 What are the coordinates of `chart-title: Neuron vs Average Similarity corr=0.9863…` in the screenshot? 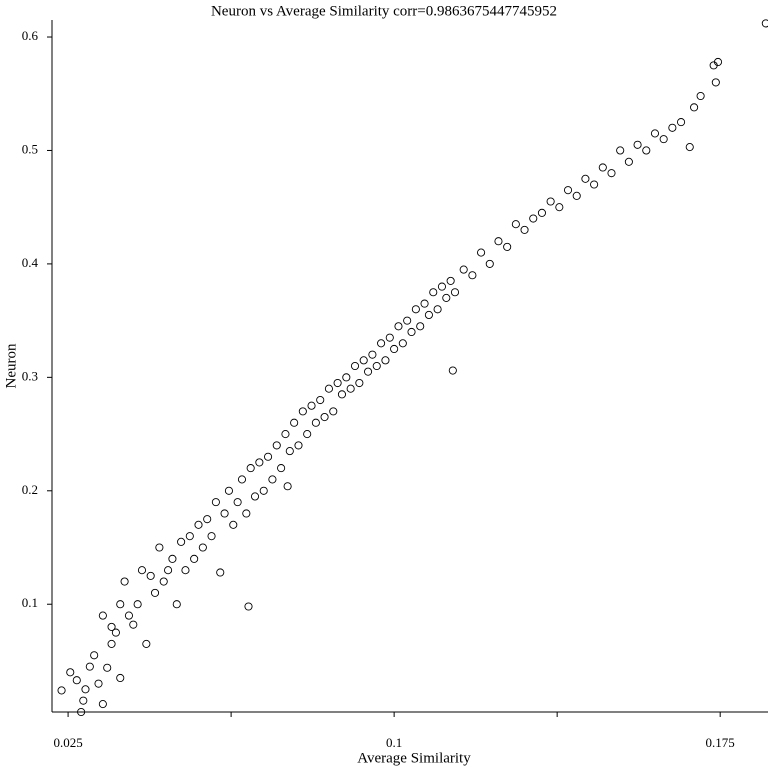 It's located at (384, 11).